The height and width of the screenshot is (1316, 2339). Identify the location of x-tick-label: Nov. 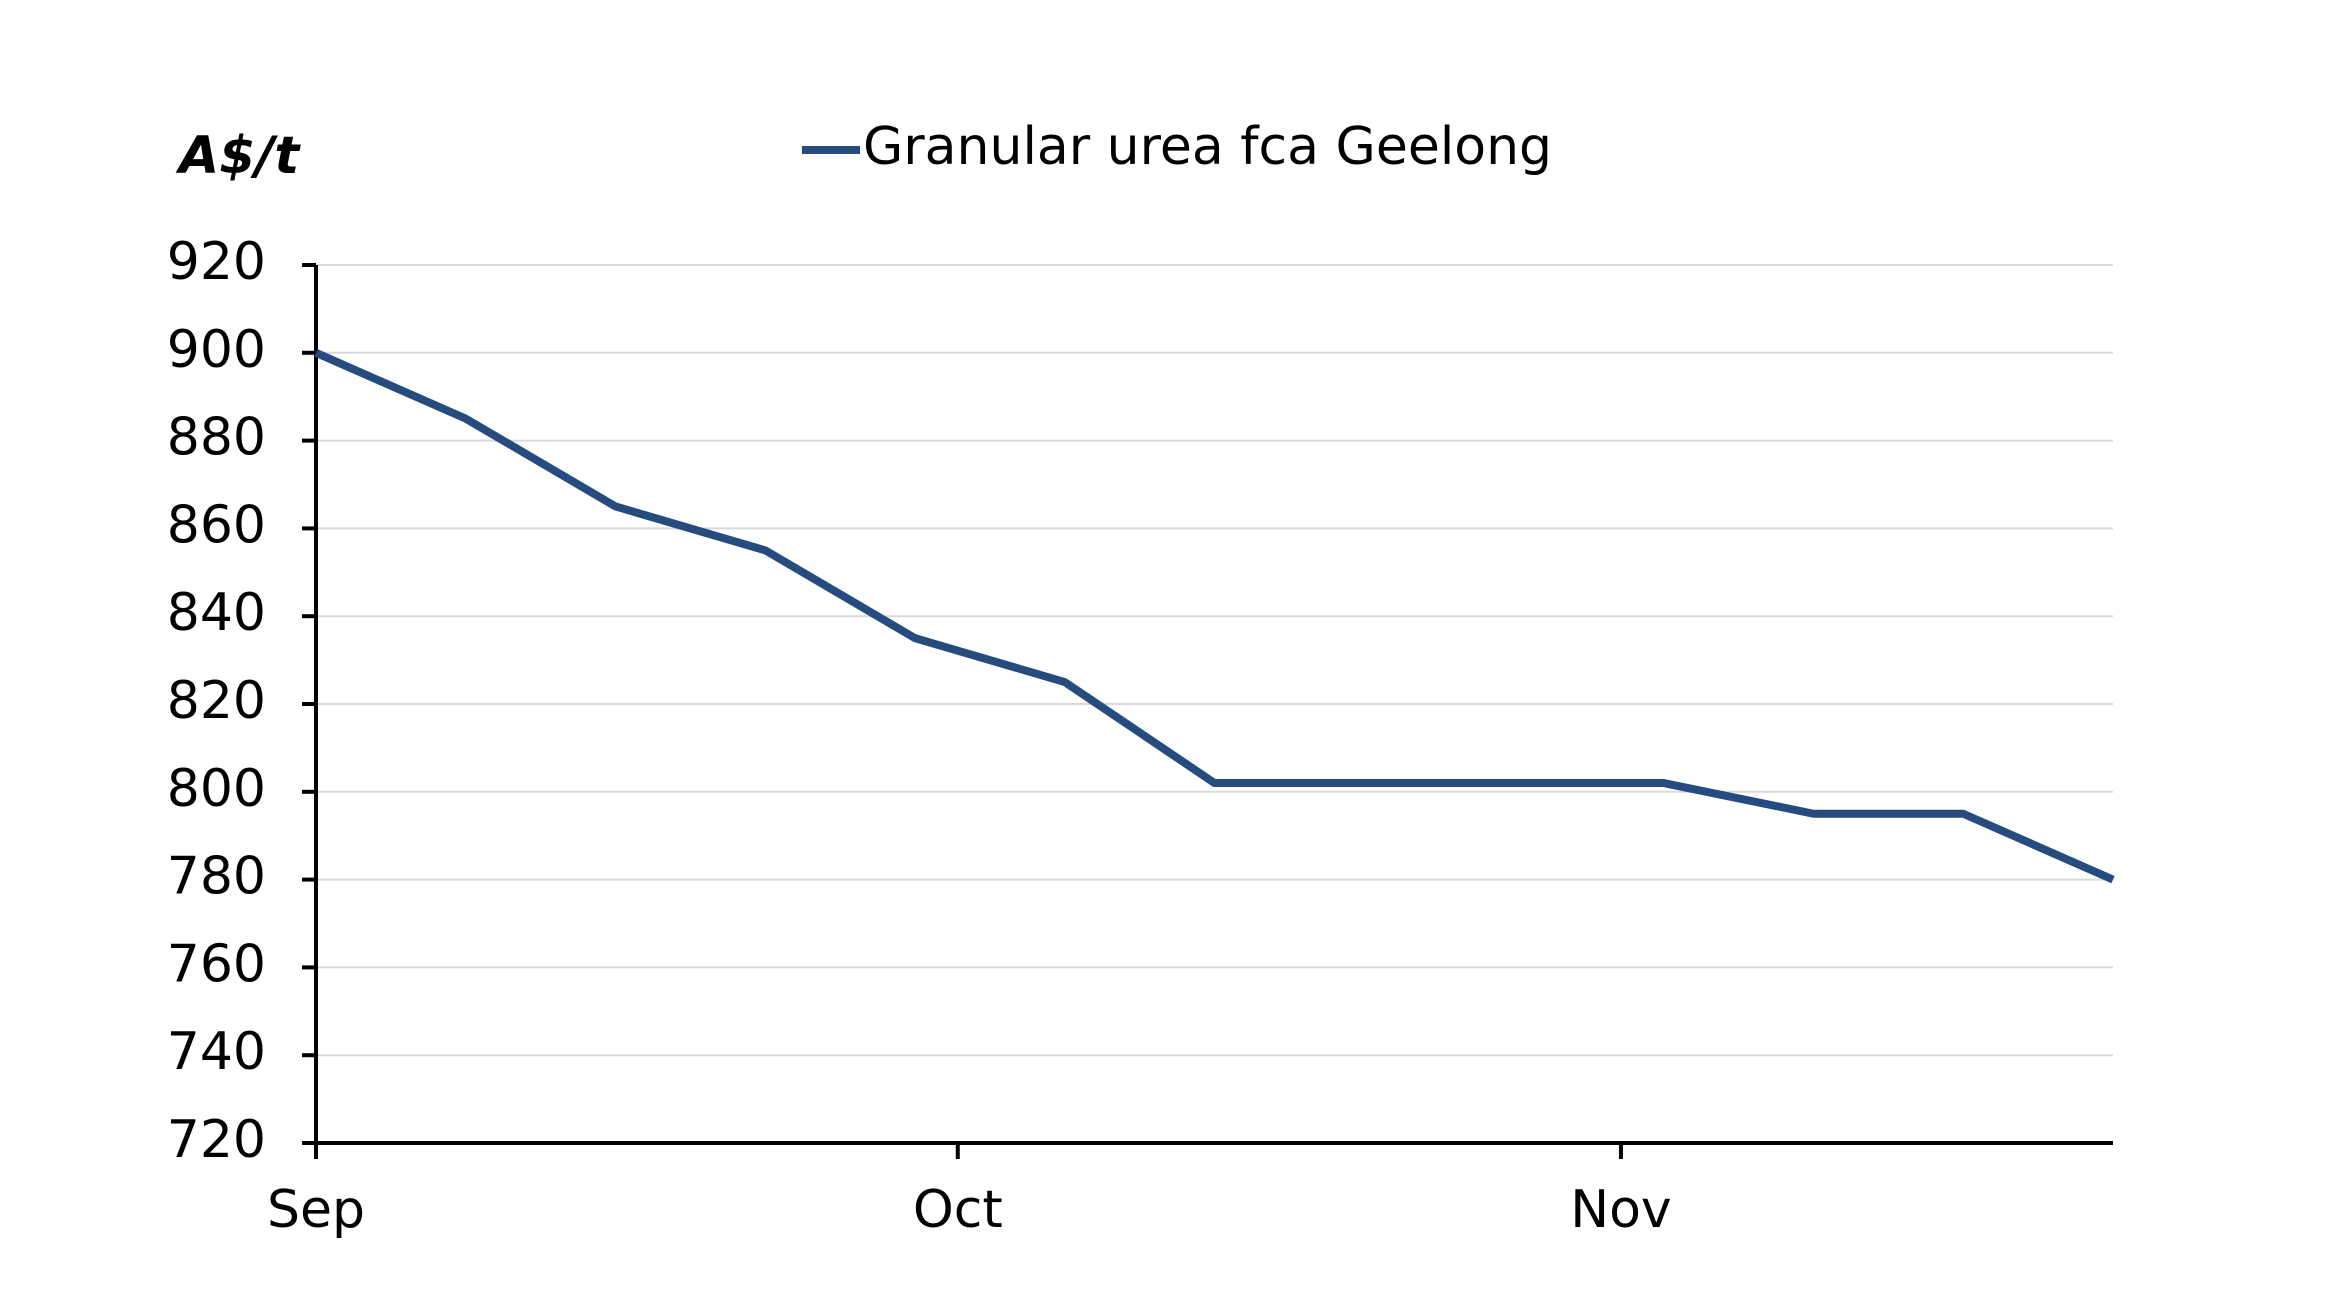
(1621, 1210).